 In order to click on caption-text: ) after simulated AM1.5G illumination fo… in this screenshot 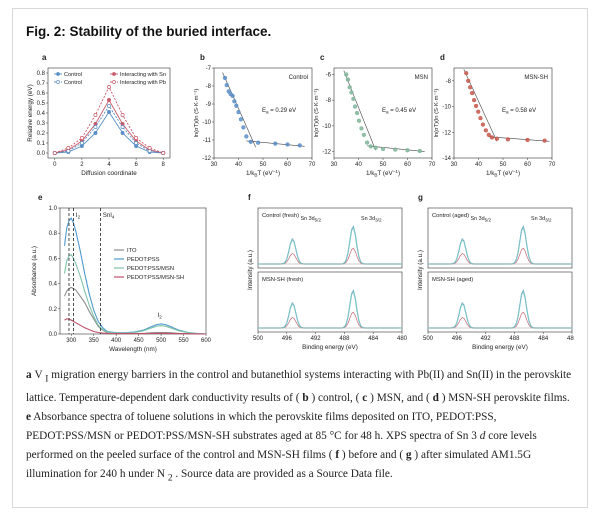, I will do `click(279, 465)`.